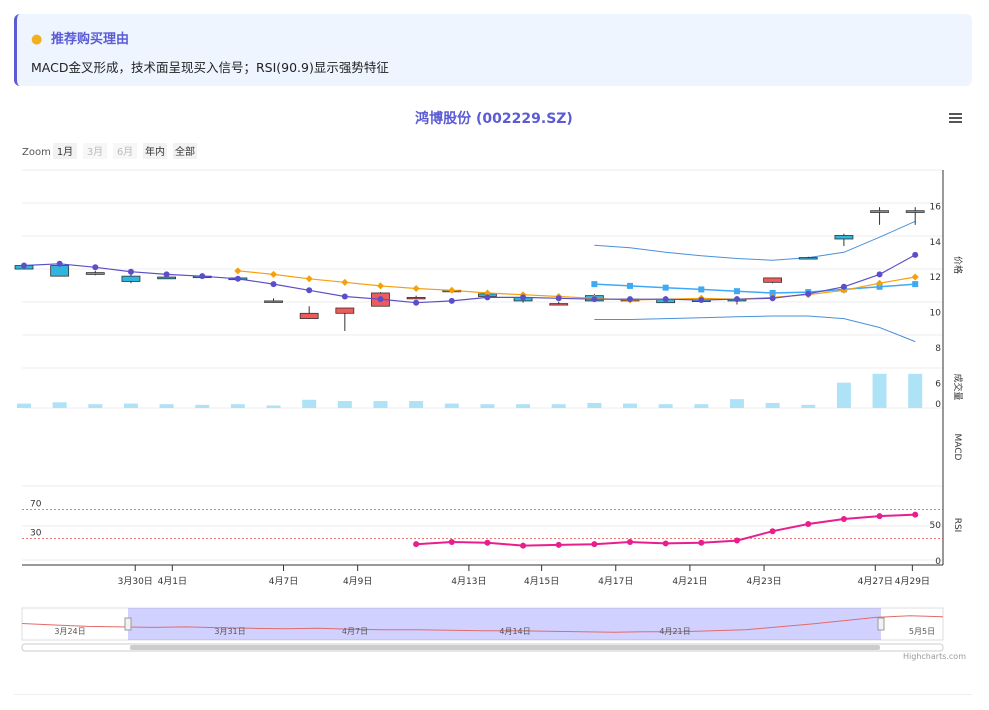 The height and width of the screenshot is (710, 989). I want to click on zoom-button-1: 3月, so click(95, 152).